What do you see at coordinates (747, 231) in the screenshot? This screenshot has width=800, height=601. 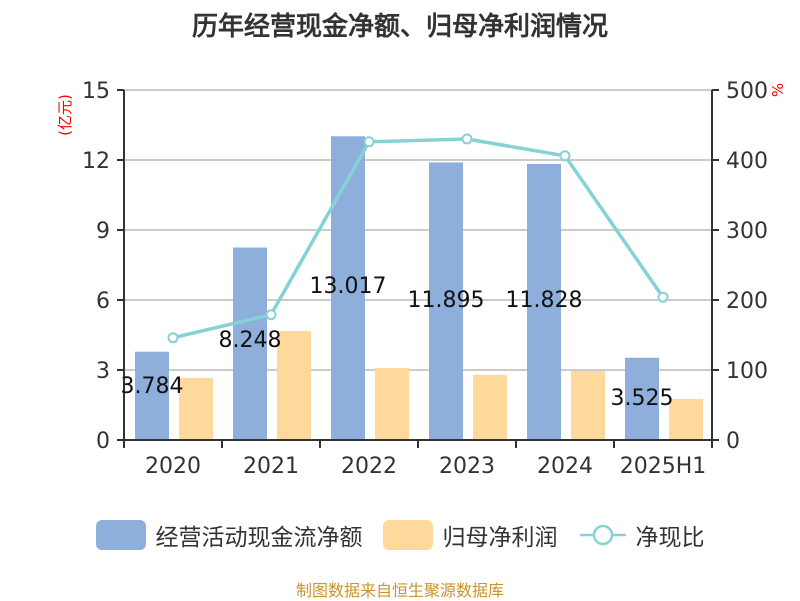 I see `right-tick-label: 300` at bounding box center [747, 231].